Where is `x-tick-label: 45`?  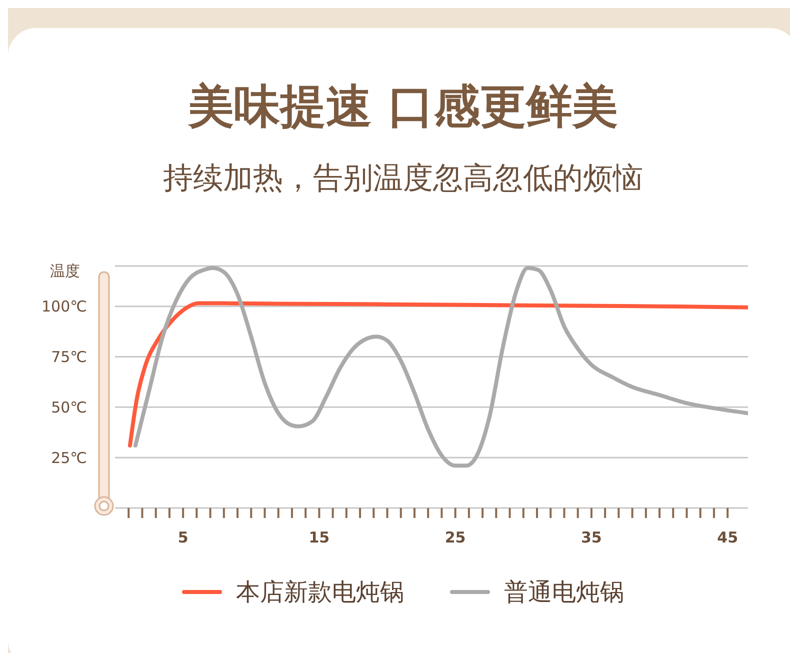
x-tick-label: 45 is located at coordinates (727, 537).